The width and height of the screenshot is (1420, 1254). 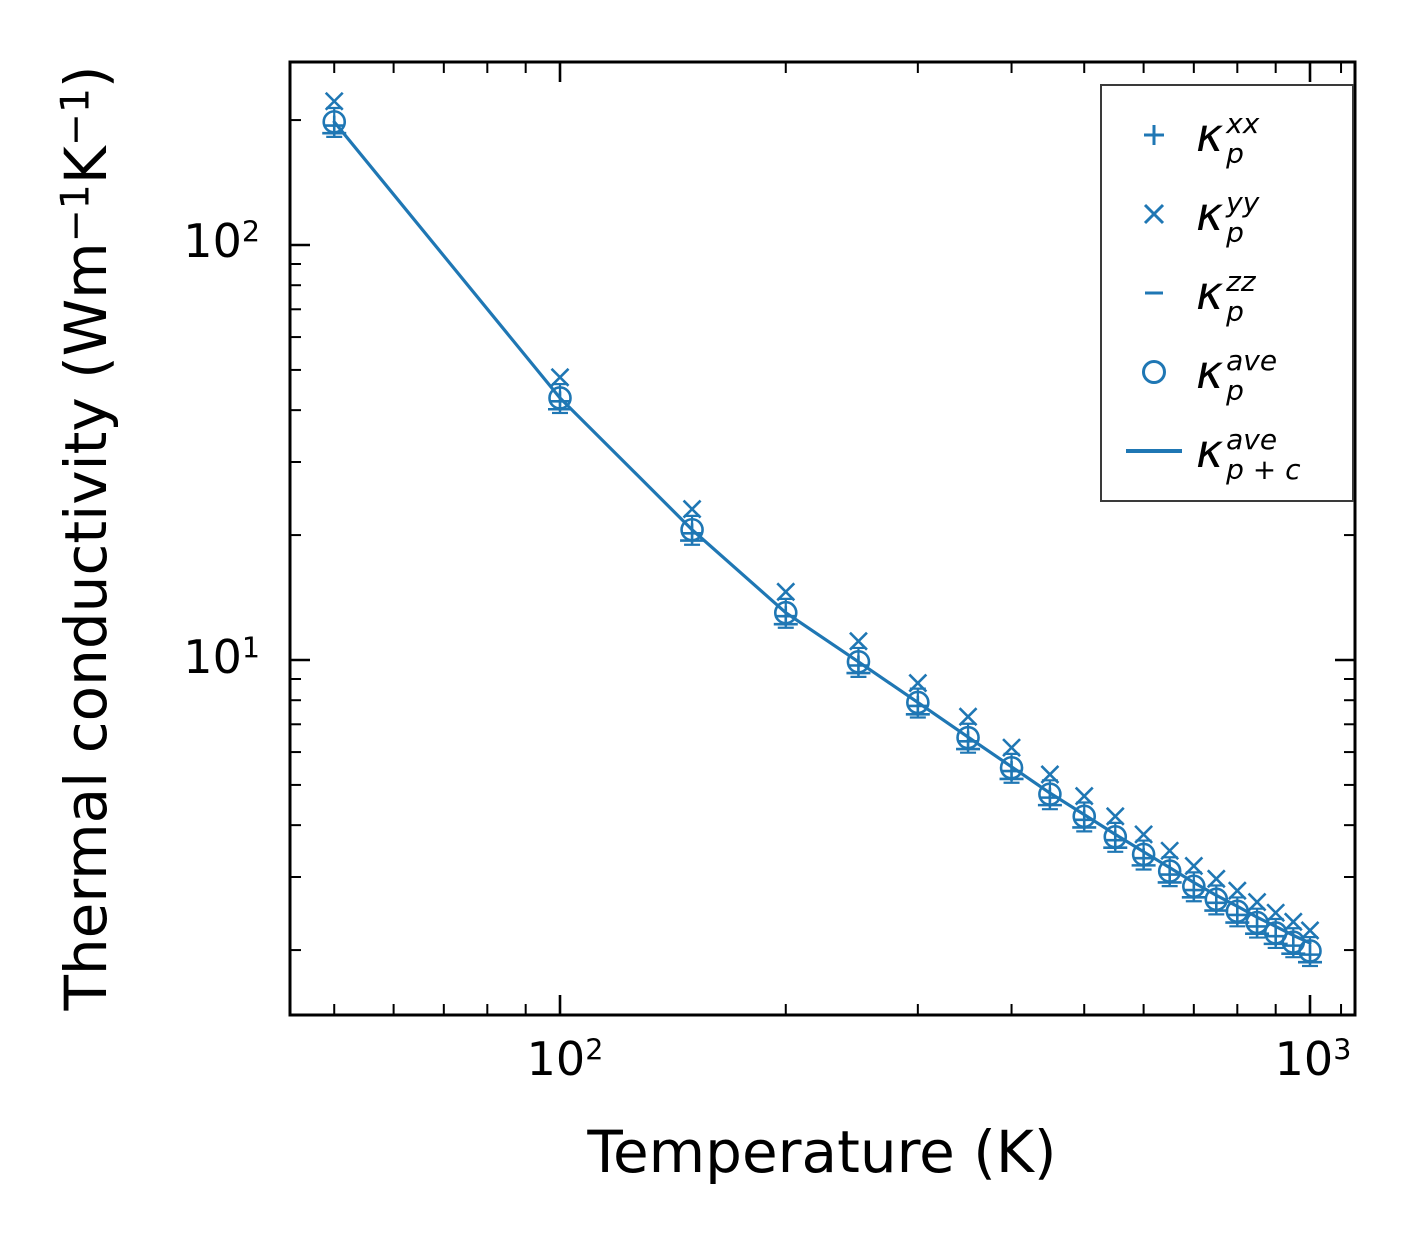 I want to click on legend-label: κ xx p, so click(x=1228, y=138).